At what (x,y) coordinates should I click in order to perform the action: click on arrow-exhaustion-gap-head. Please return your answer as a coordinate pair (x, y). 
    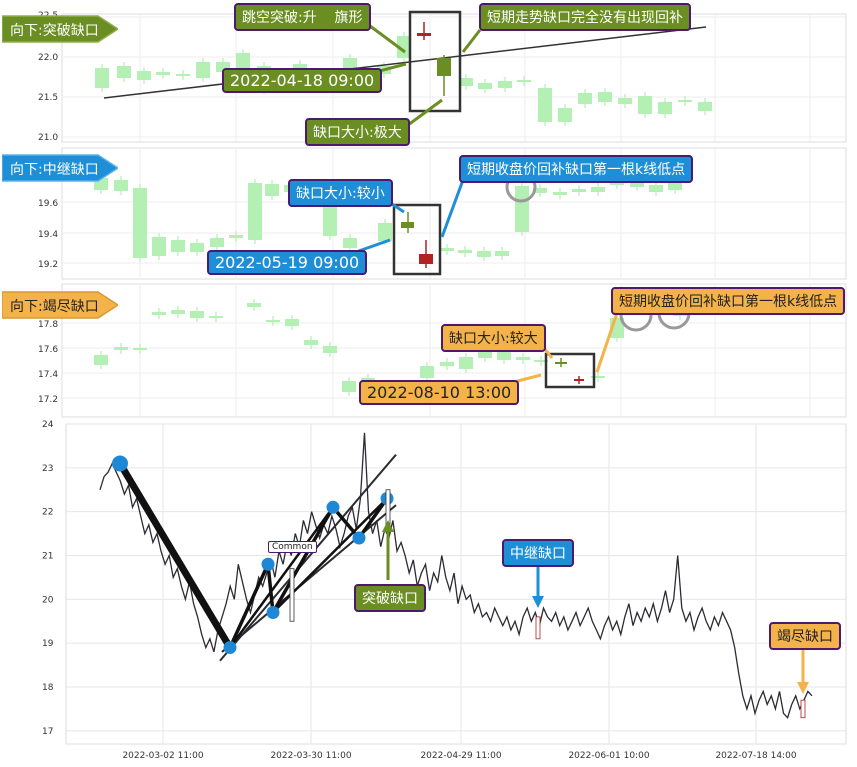
    Looking at the image, I should click on (803, 688).